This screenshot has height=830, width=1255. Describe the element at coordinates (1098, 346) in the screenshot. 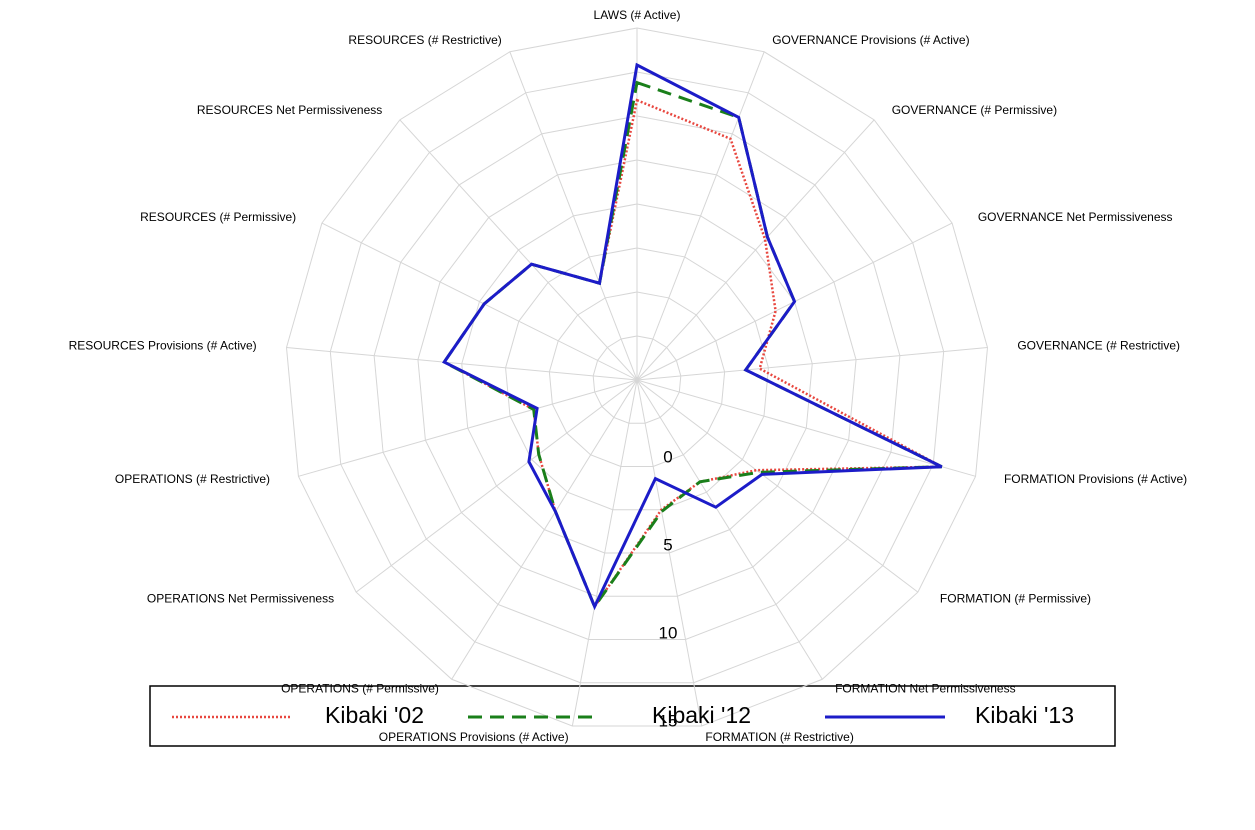

I see `axis-label: GOVERNANCE (# Restrictive)` at that location.